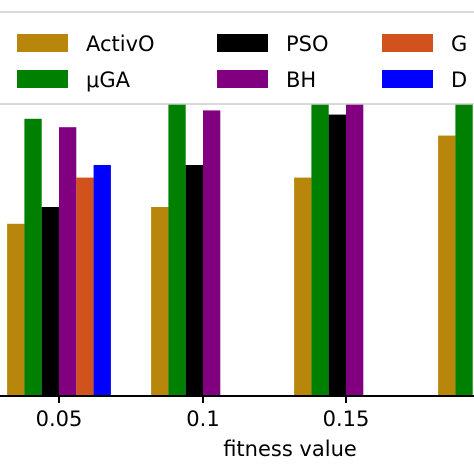  I want to click on x-ticks-group: 0.050.10.150.2, so click(255, 413).